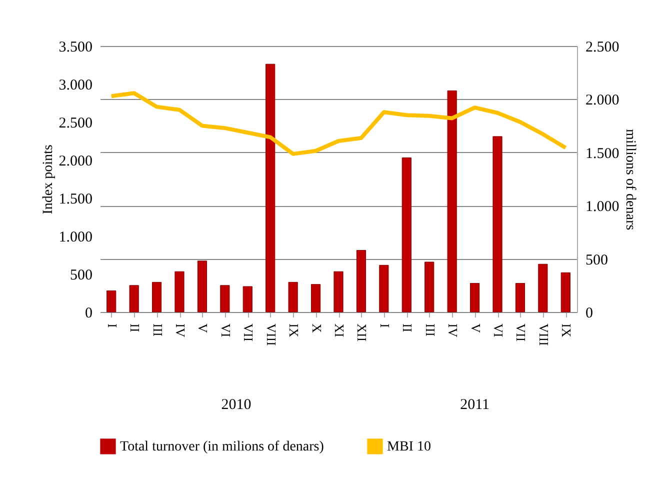 The width and height of the screenshot is (657, 477). Describe the element at coordinates (75, 238) in the screenshot. I see `y-tick-label: 1.000` at that location.